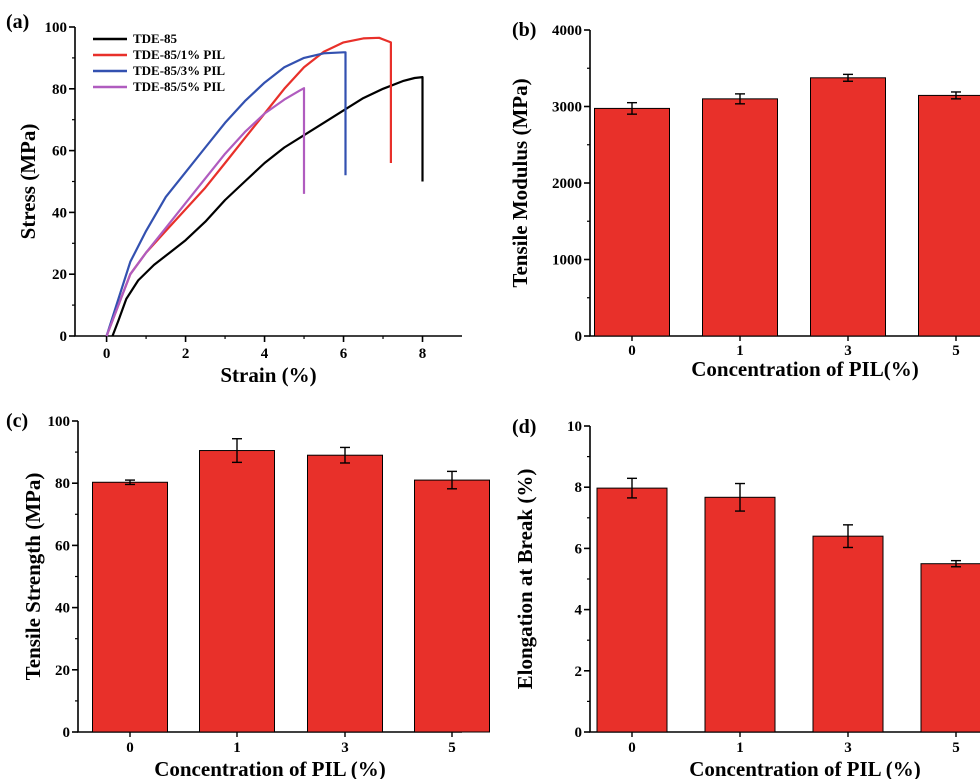 The width and height of the screenshot is (980, 779). Describe the element at coordinates (567, 108) in the screenshot. I see `y-tick-label: 3000` at that location.